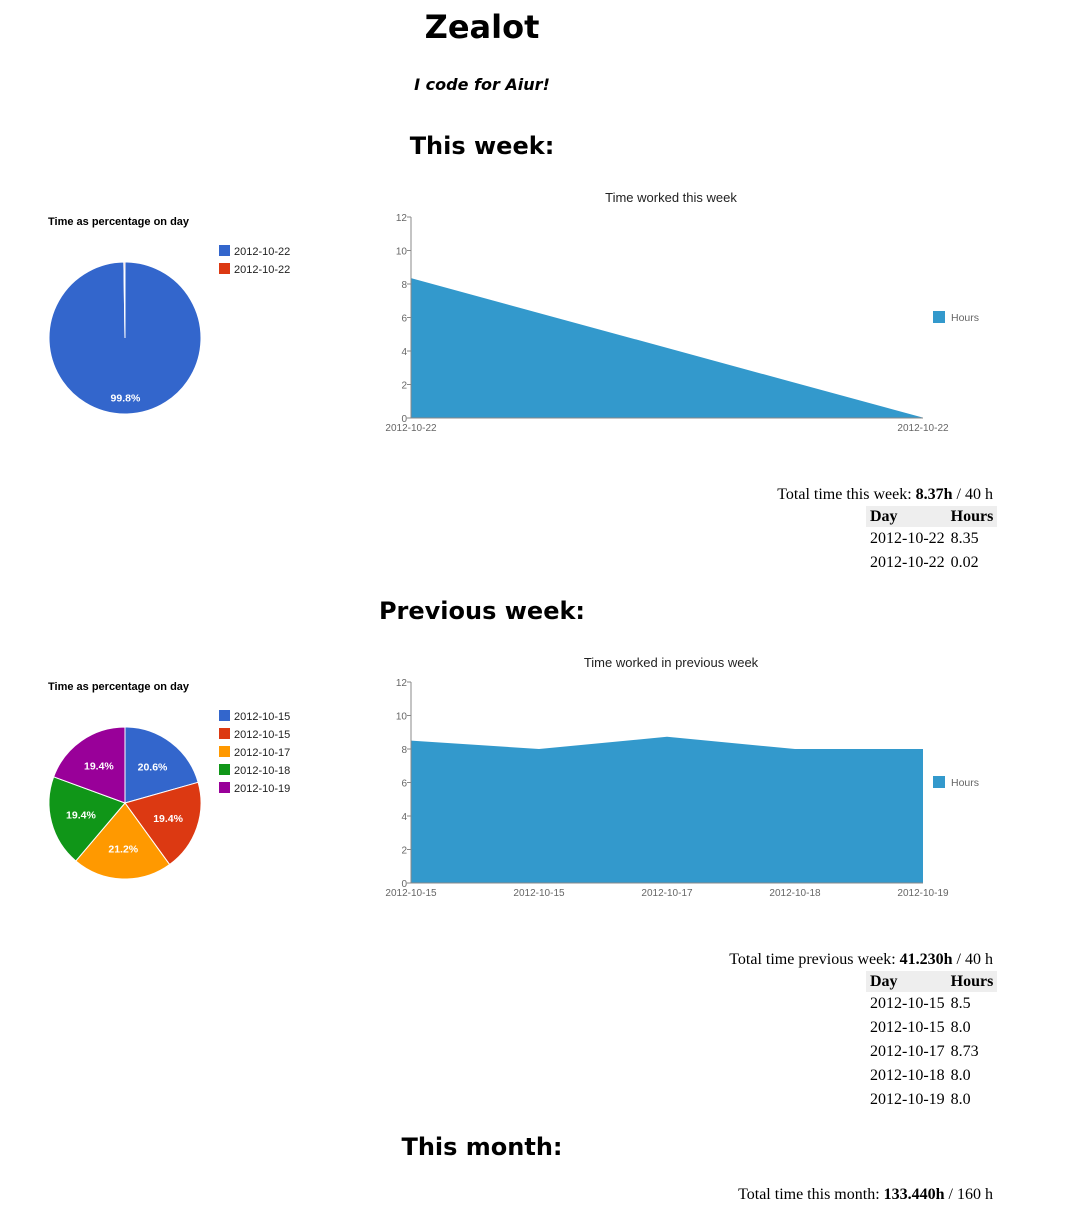 The width and height of the screenshot is (1084, 1222). Describe the element at coordinates (671, 197) in the screenshot. I see `chart-title: Time worked this week` at that location.